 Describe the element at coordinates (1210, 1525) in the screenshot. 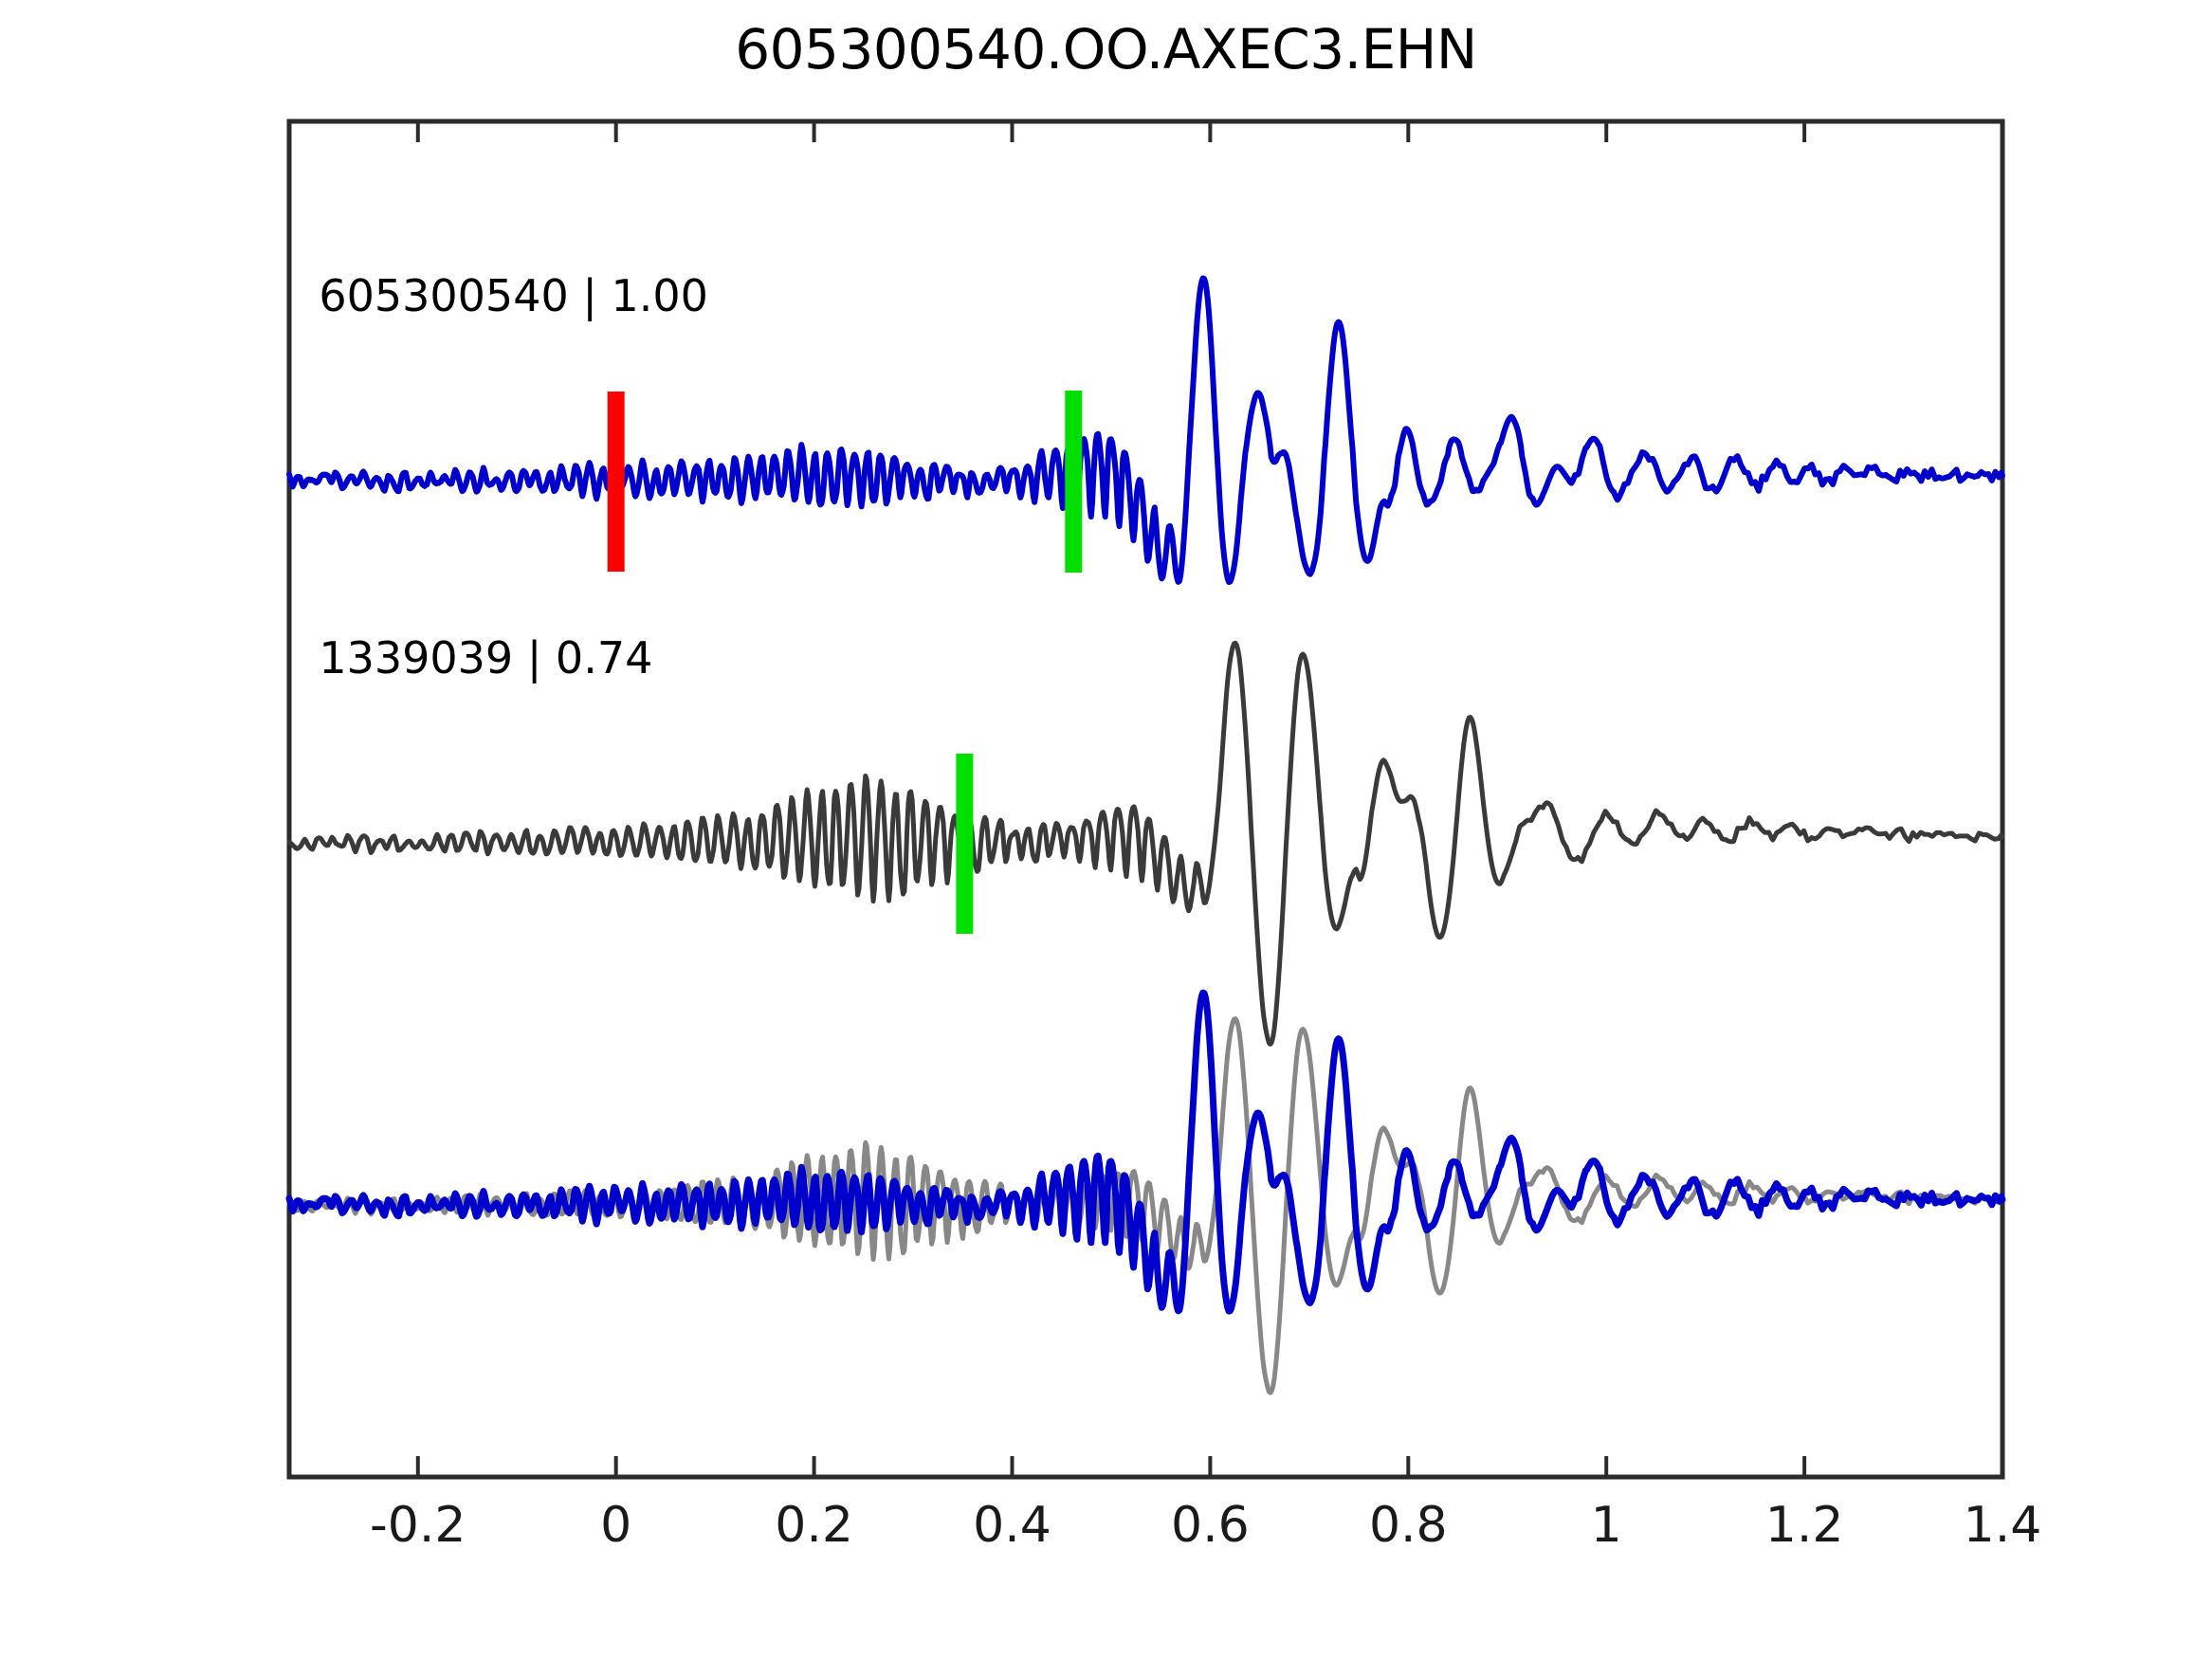

I see `x-tick-label-4: 0.6` at that location.